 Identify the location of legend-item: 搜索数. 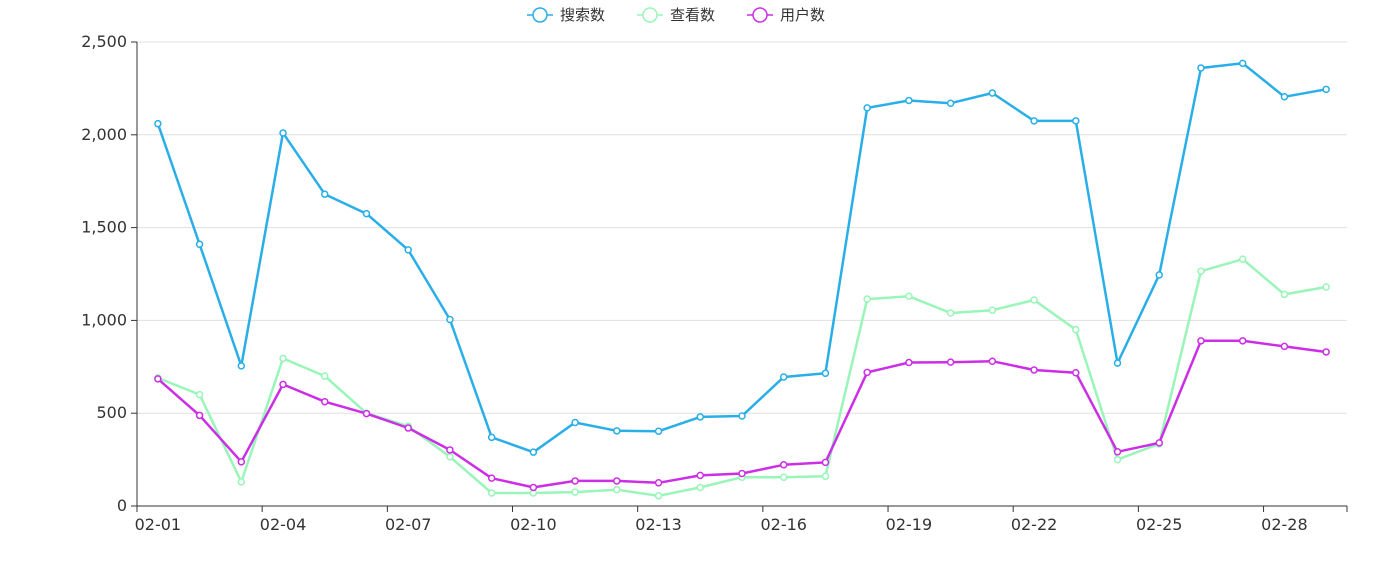
(566, 15).